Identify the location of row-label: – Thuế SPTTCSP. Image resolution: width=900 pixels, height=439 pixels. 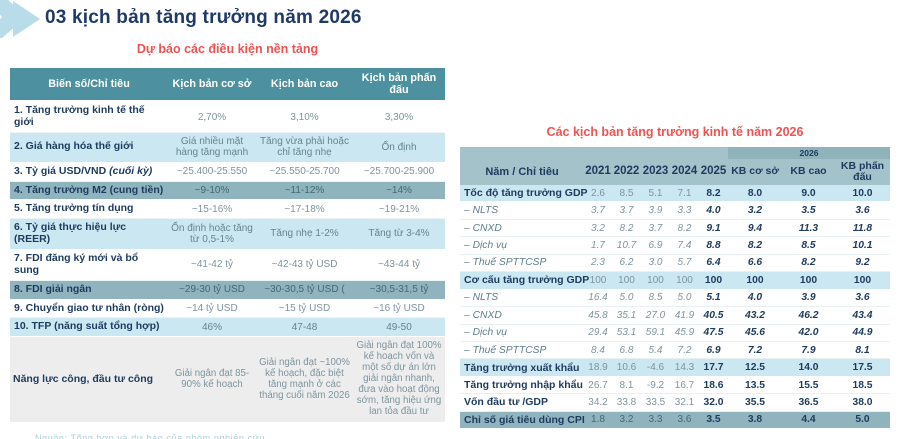
(505, 263).